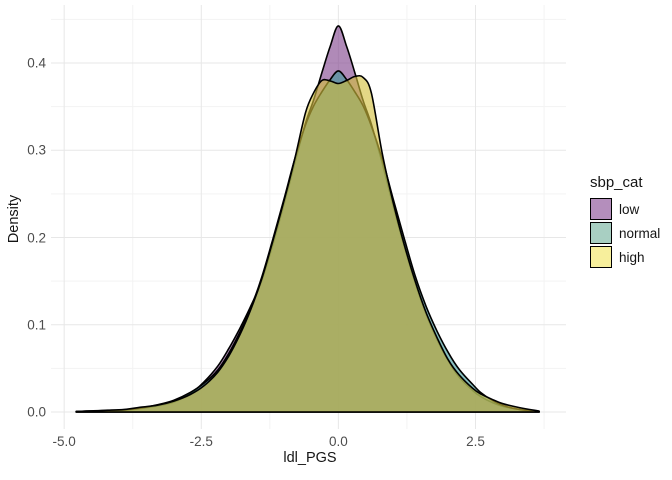 Image resolution: width=672 pixels, height=480 pixels. What do you see at coordinates (601, 257) in the screenshot?
I see `legend-swatch-high` at bounding box center [601, 257].